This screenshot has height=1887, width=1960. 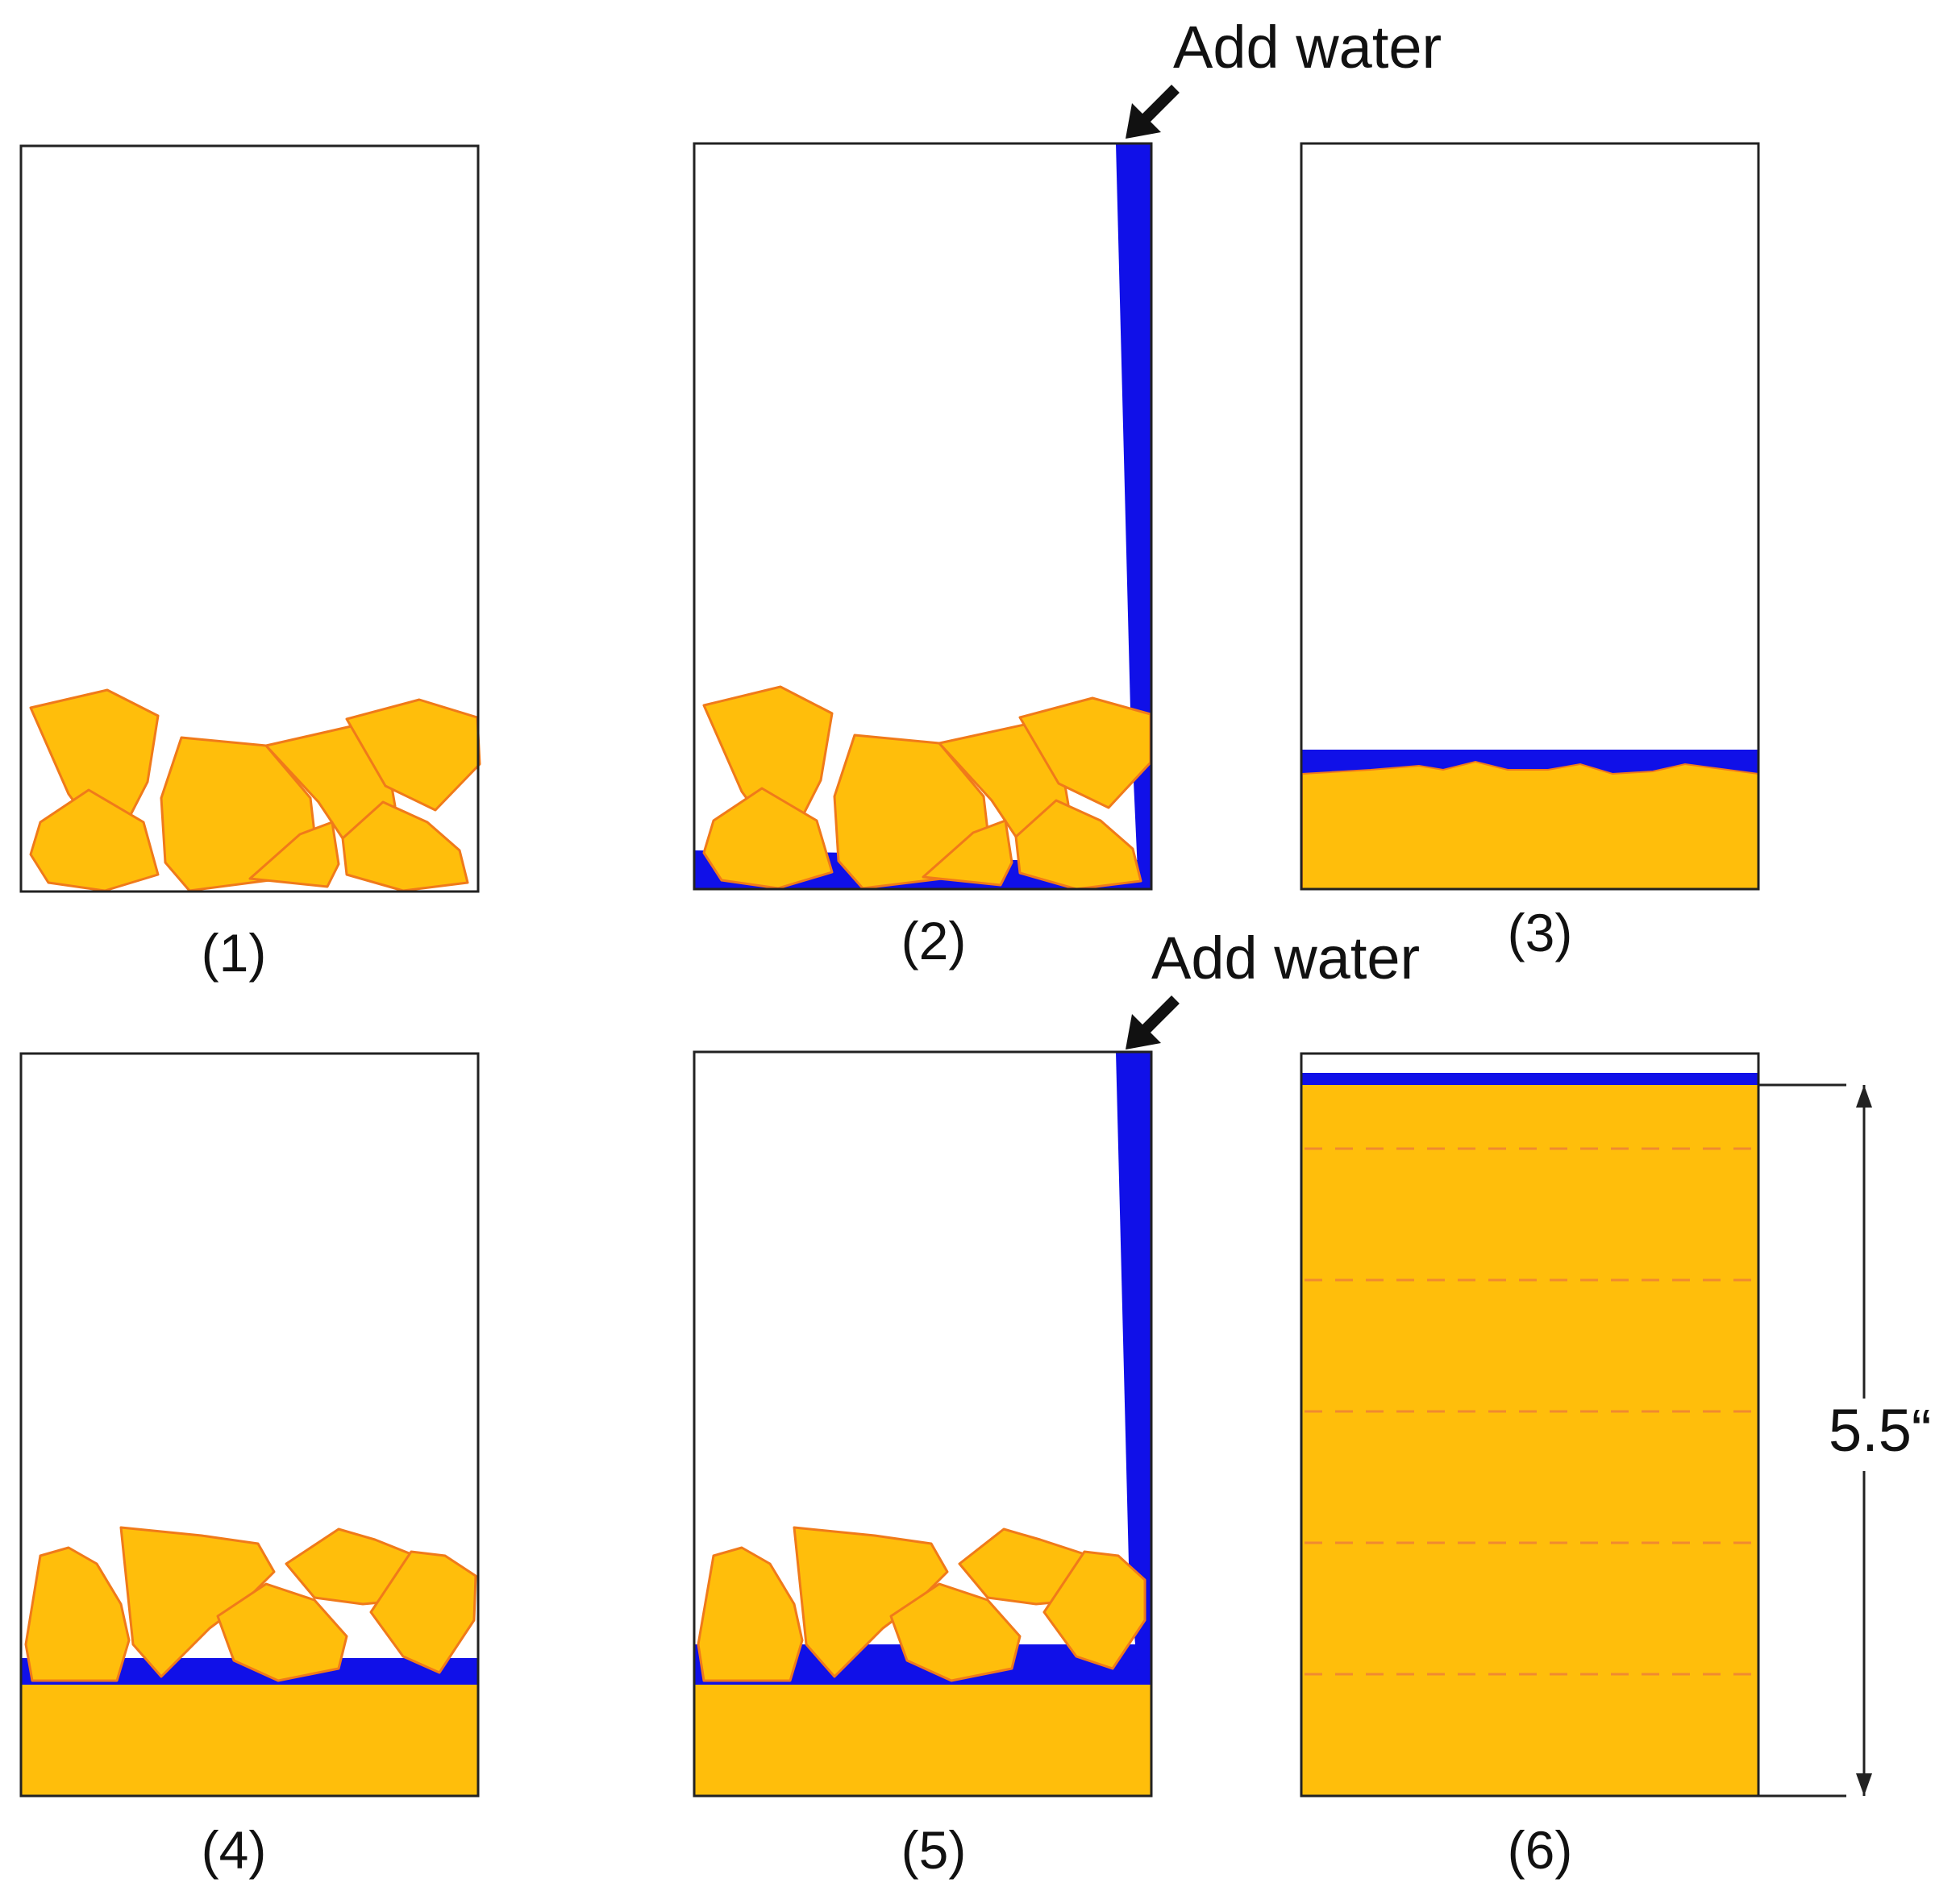 I want to click on panel-2: (2), so click(x=923, y=557).